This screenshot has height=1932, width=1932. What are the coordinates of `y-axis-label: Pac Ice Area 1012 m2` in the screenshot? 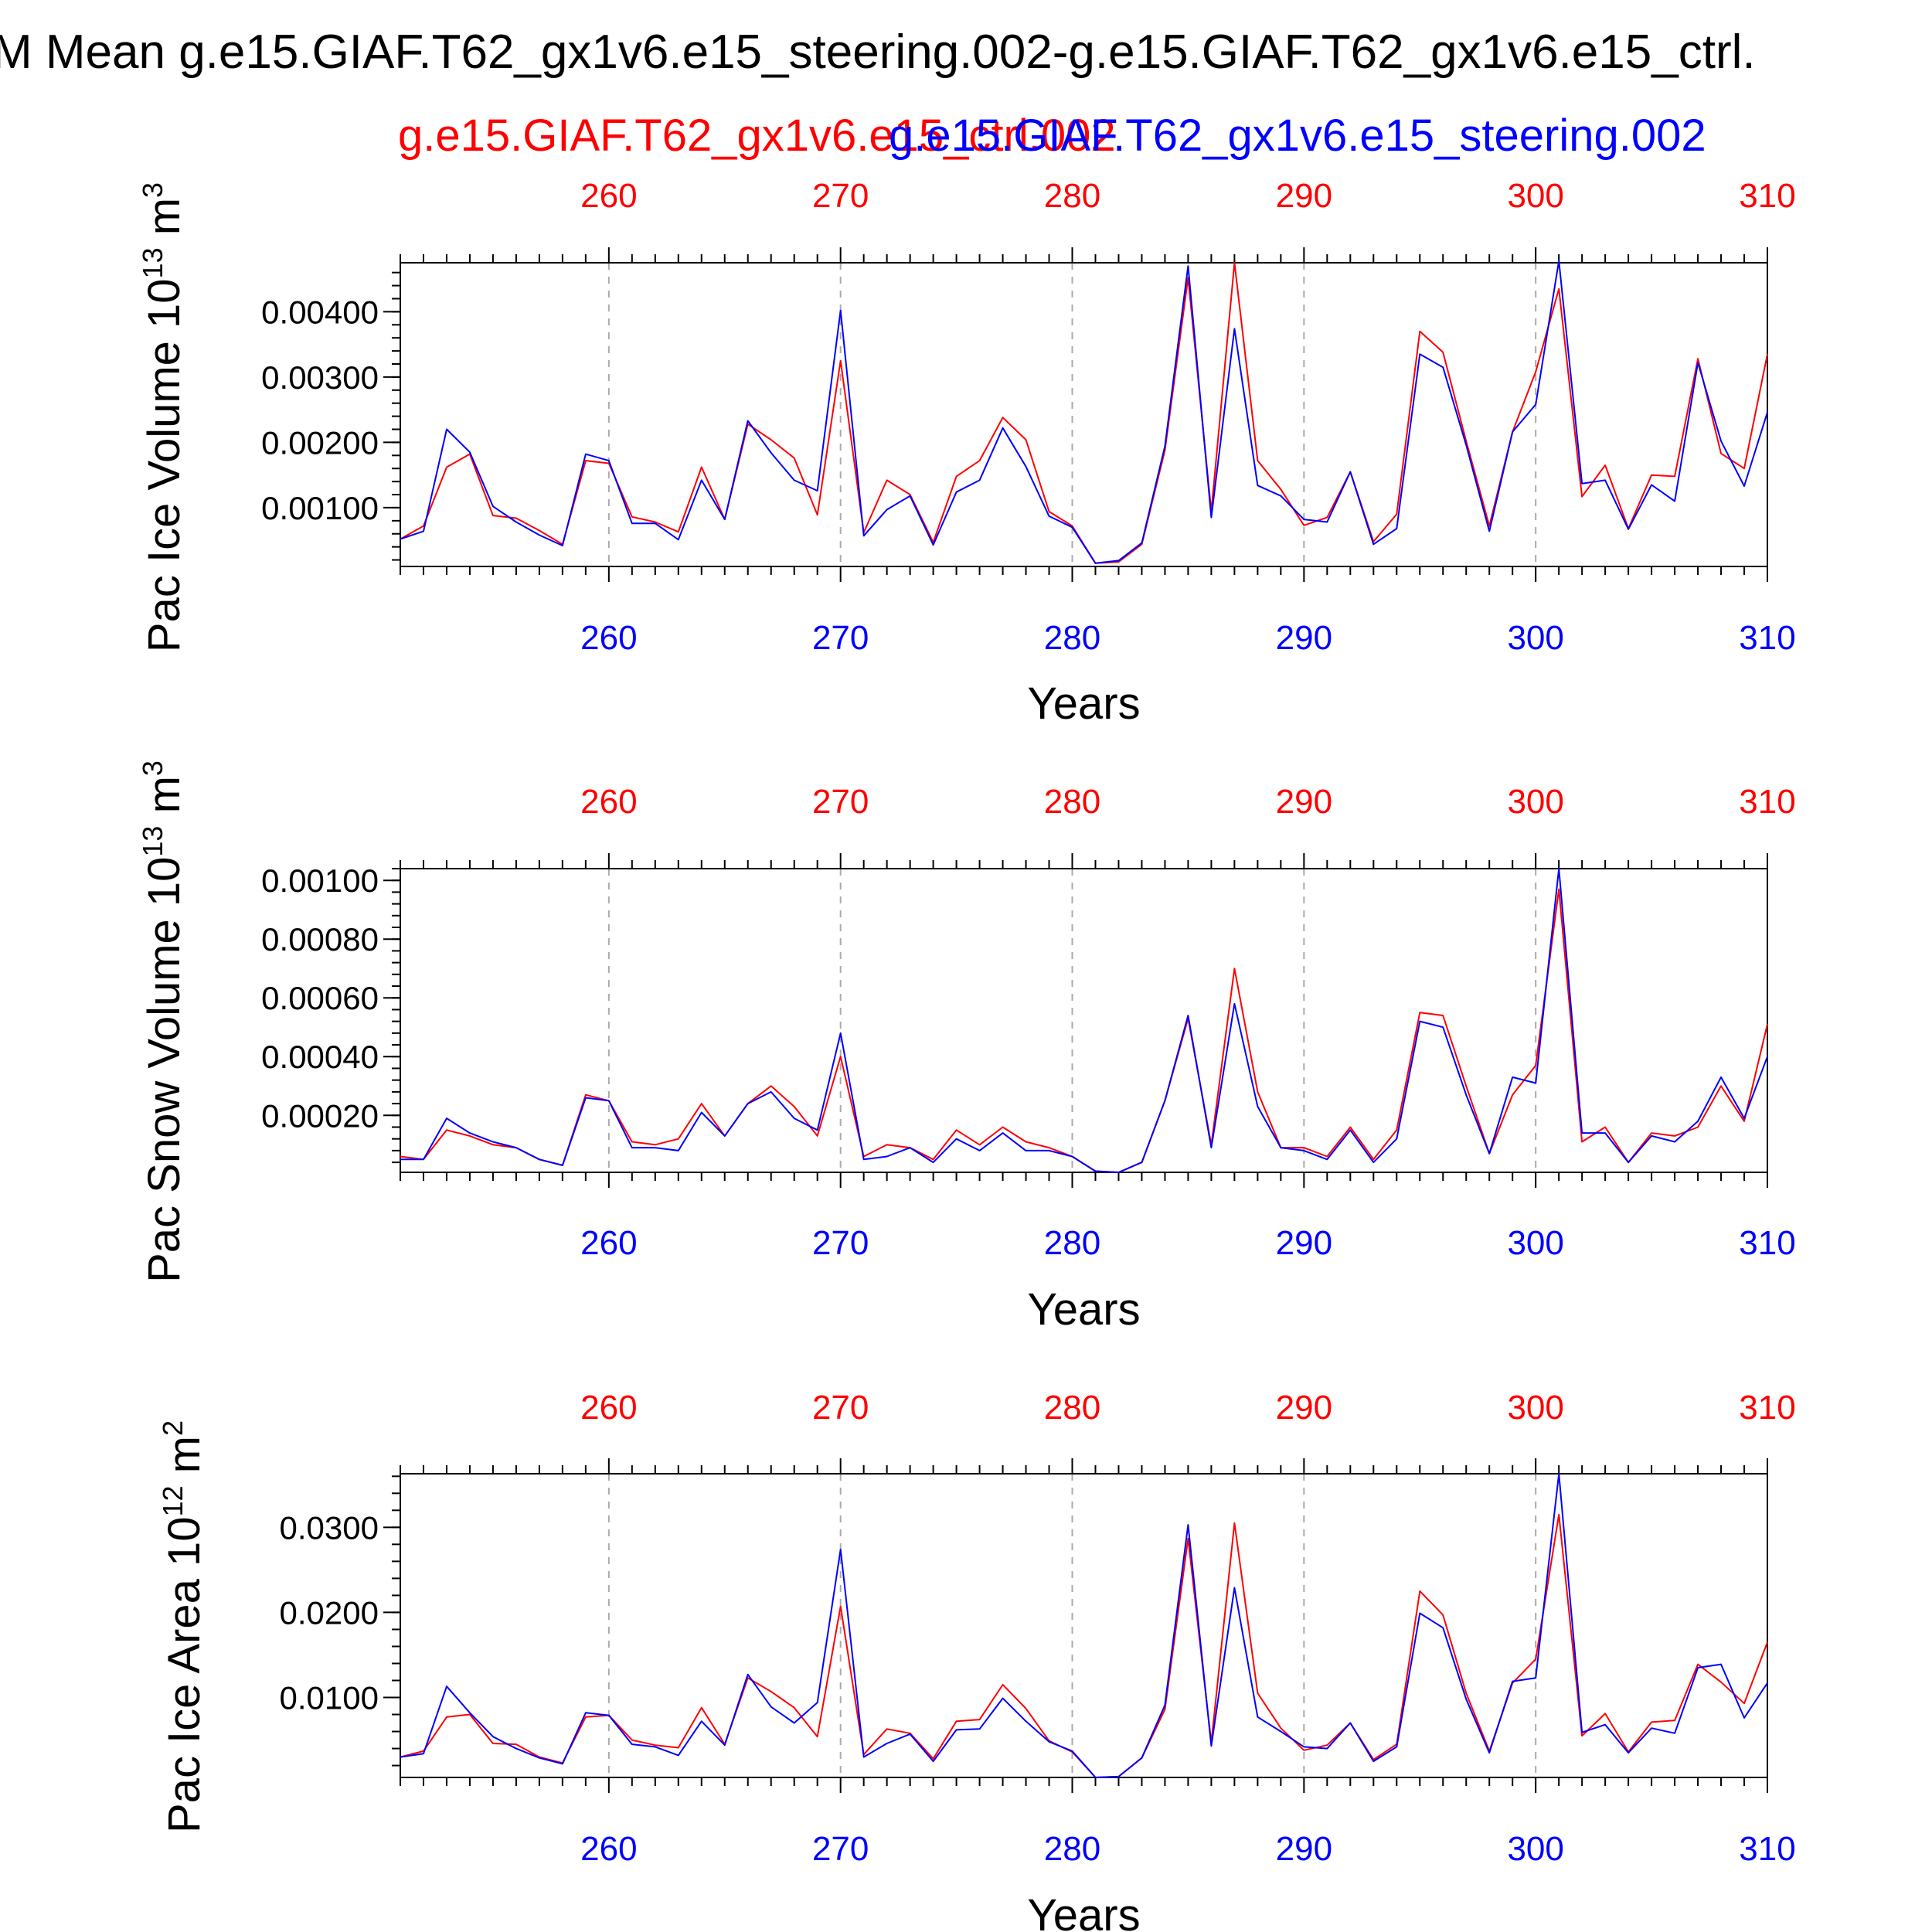 It's located at (183, 1627).